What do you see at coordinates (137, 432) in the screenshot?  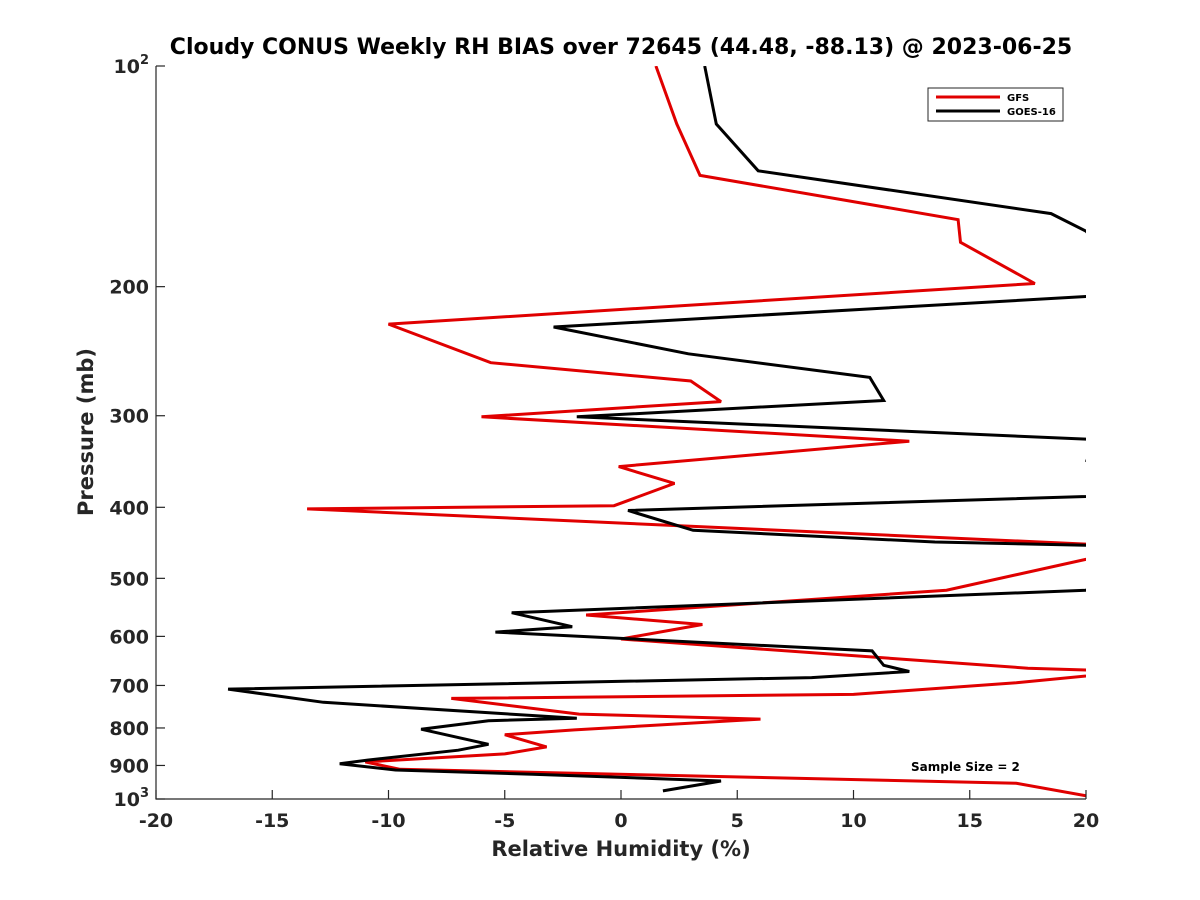 I see `y-tick-layer: 10² 200 300 400 500 600 700 800 900 10³` at bounding box center [137, 432].